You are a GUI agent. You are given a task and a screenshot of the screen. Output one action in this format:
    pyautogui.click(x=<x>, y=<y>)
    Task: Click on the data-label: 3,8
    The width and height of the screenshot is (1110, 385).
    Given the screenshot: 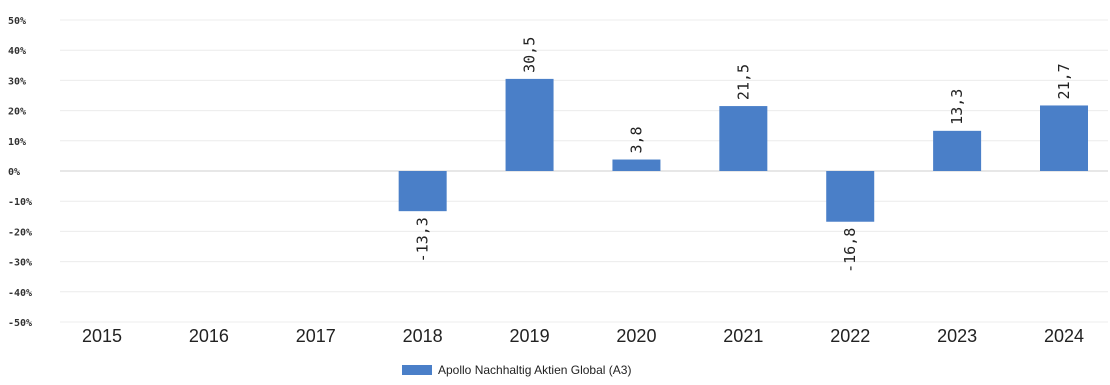 What is the action you would take?
    pyautogui.click(x=636, y=139)
    